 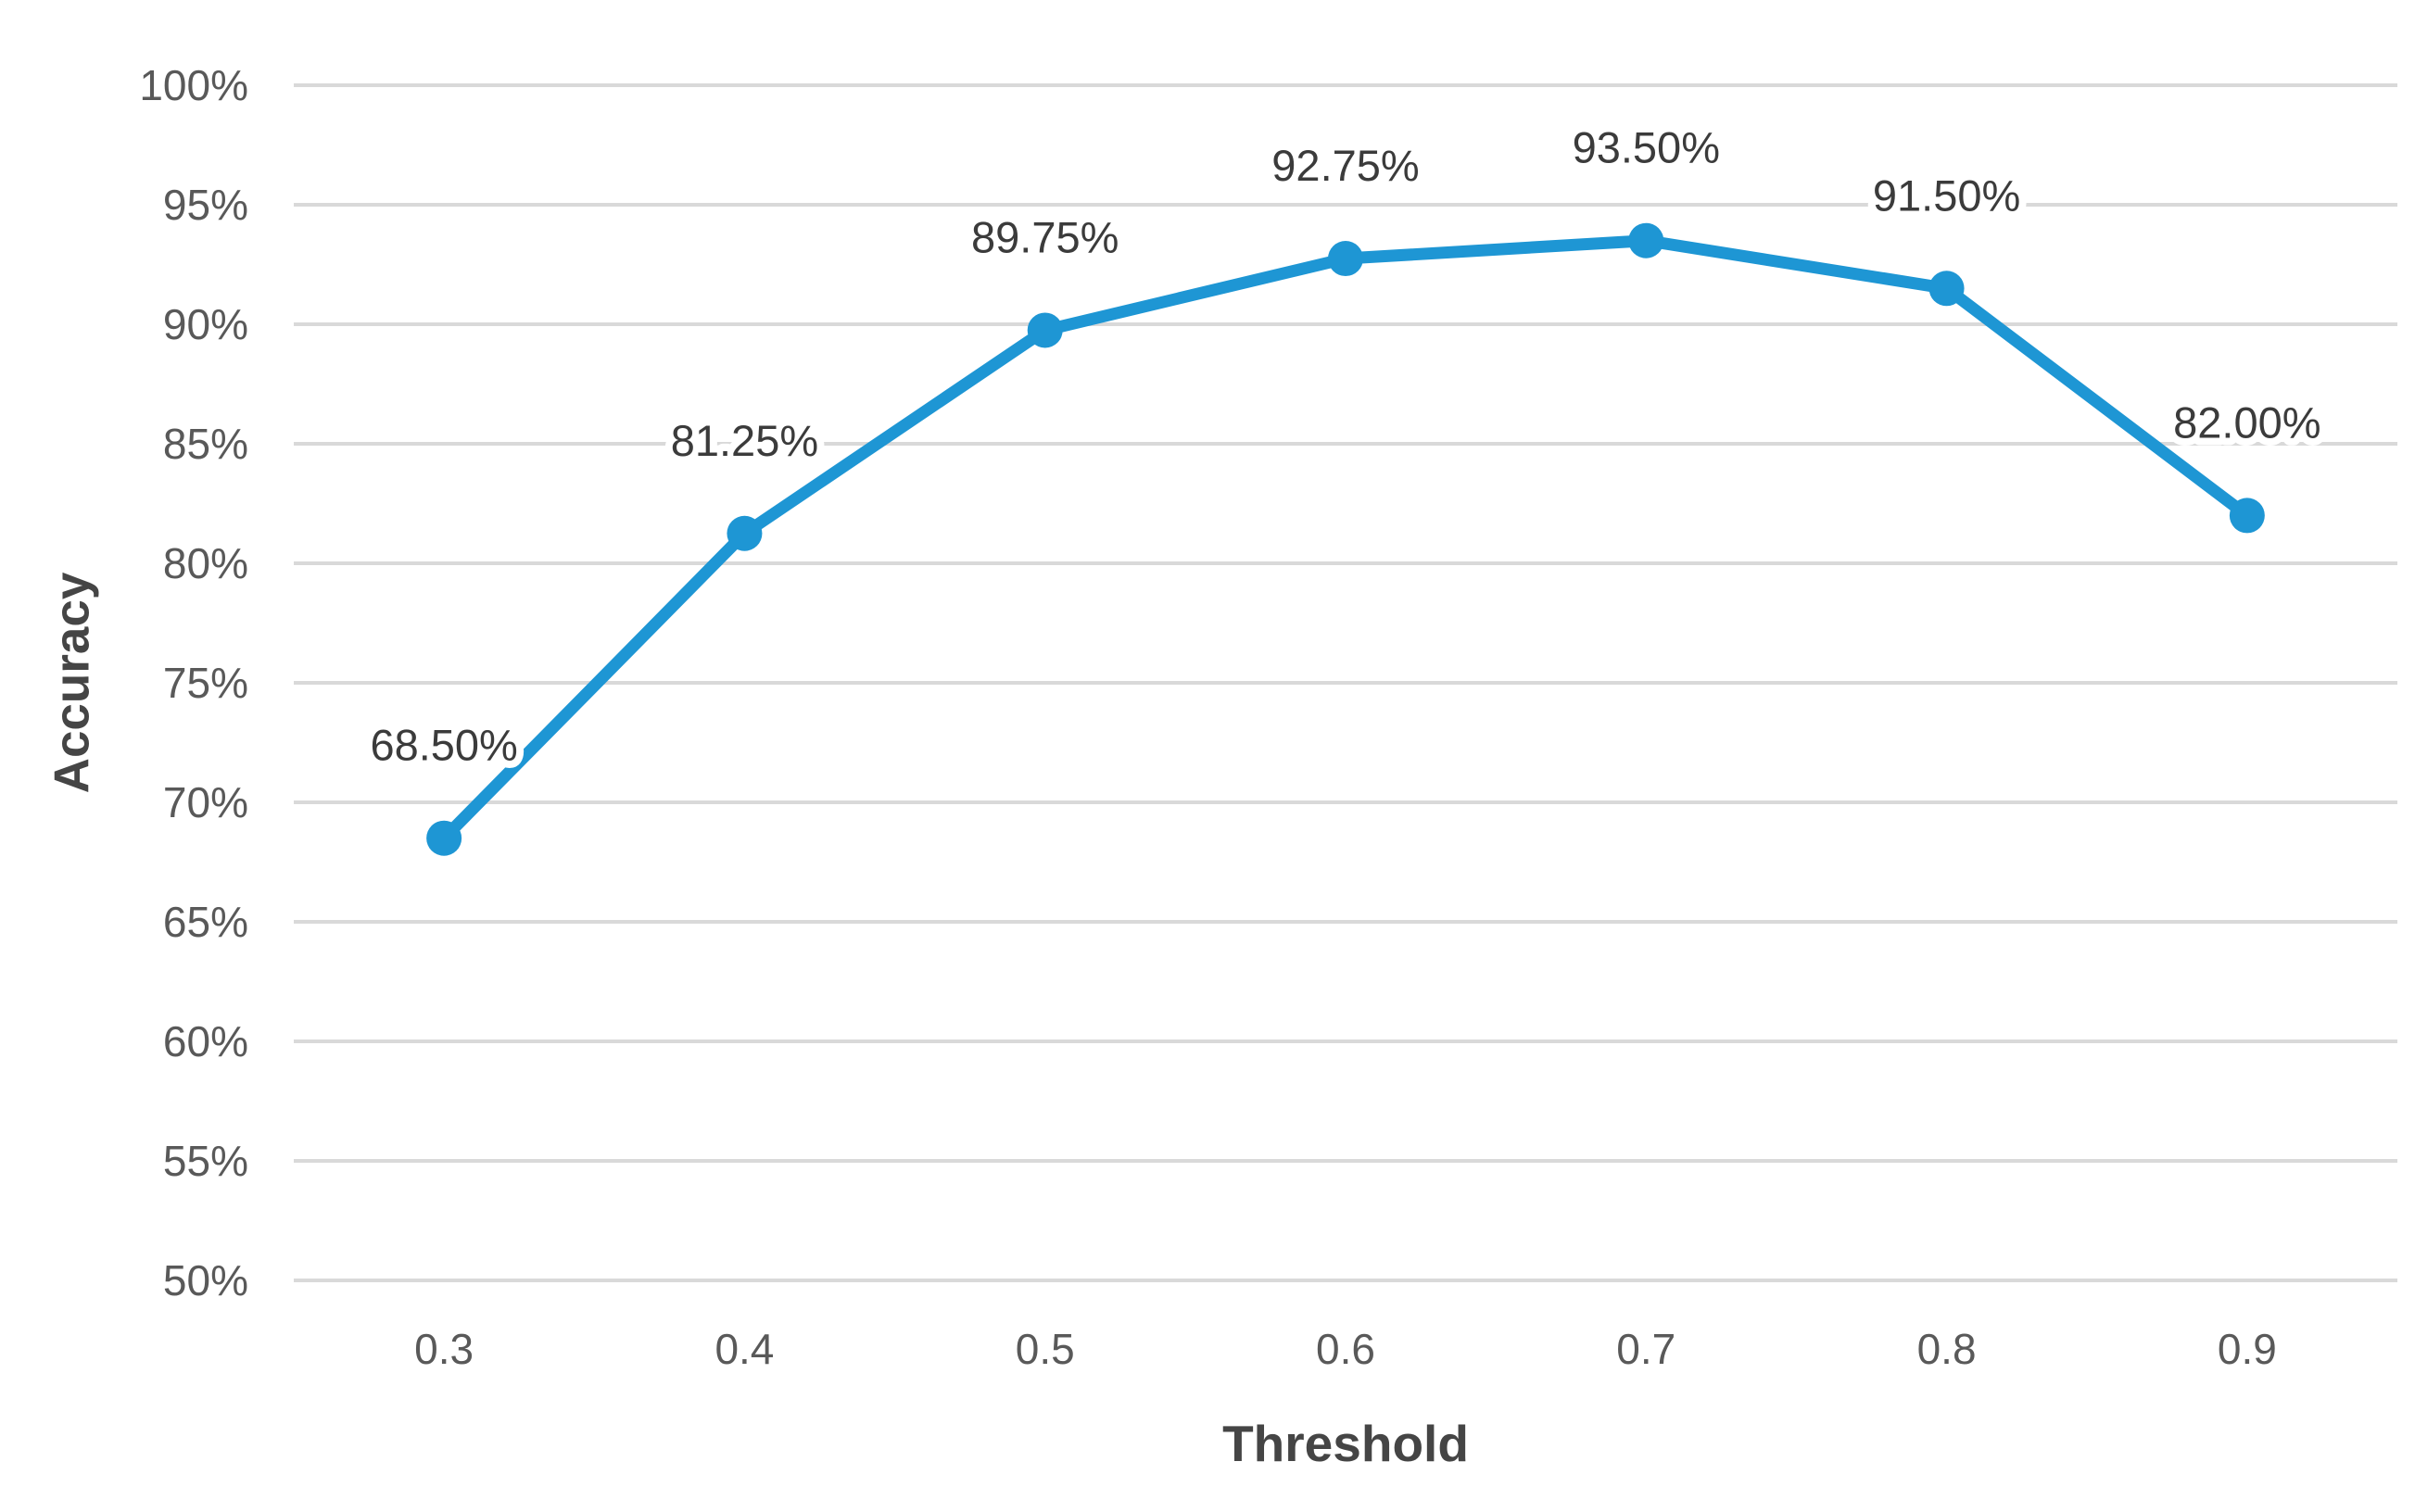 What do you see at coordinates (1045, 236) in the screenshot?
I see `data-point-label: 89.75%` at bounding box center [1045, 236].